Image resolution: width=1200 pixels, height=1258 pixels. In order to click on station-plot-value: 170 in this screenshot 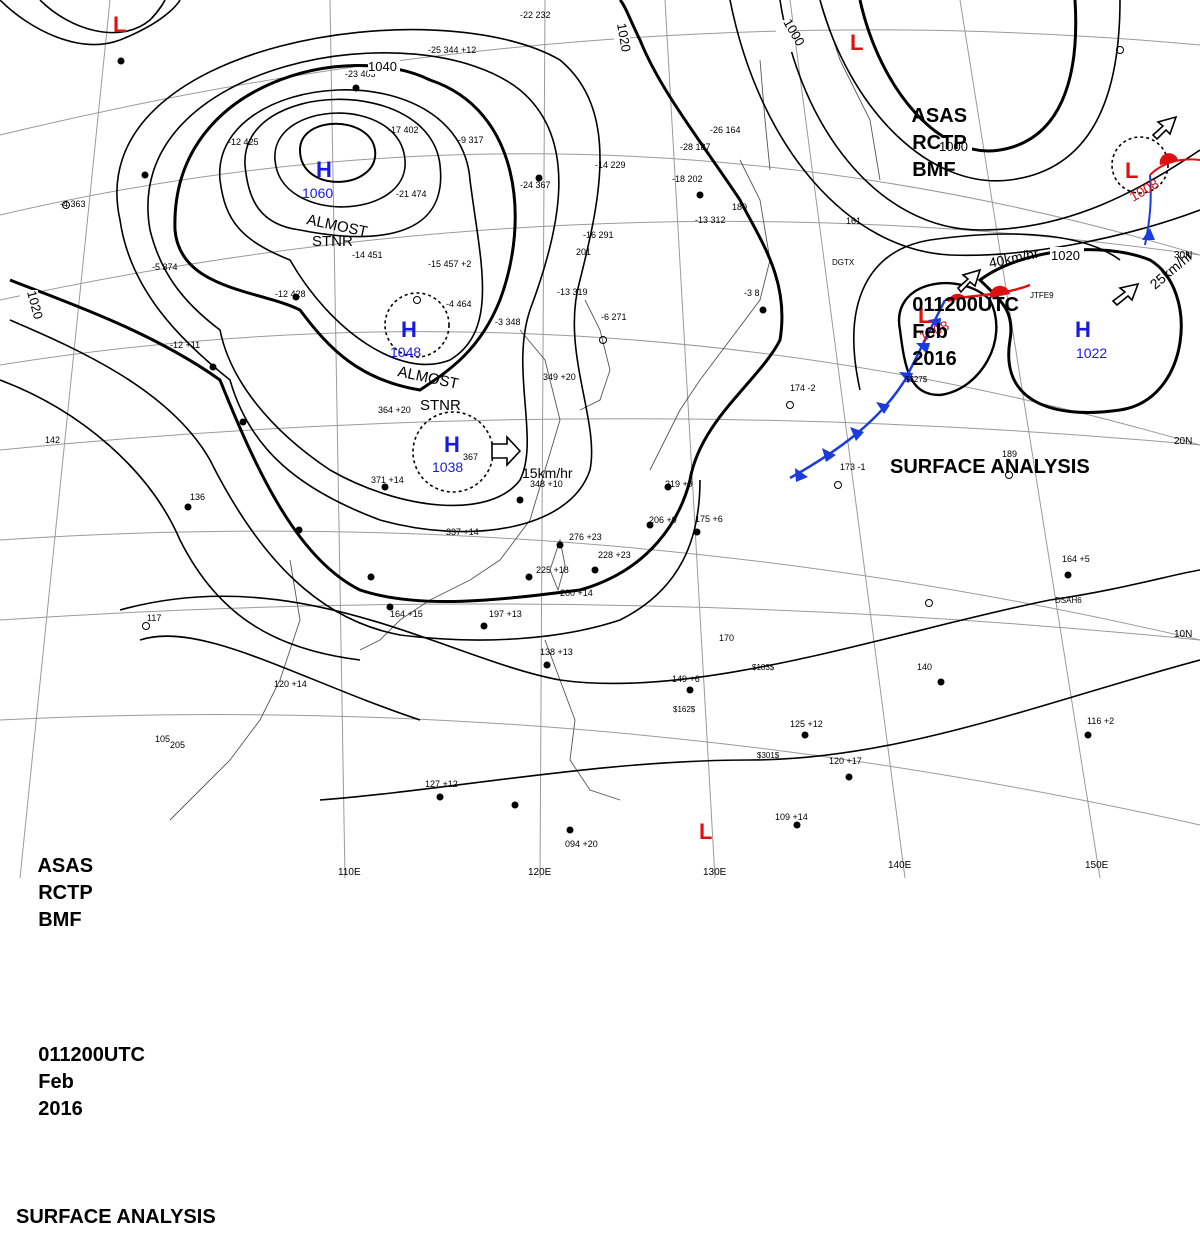, I will do `click(726, 638)`.